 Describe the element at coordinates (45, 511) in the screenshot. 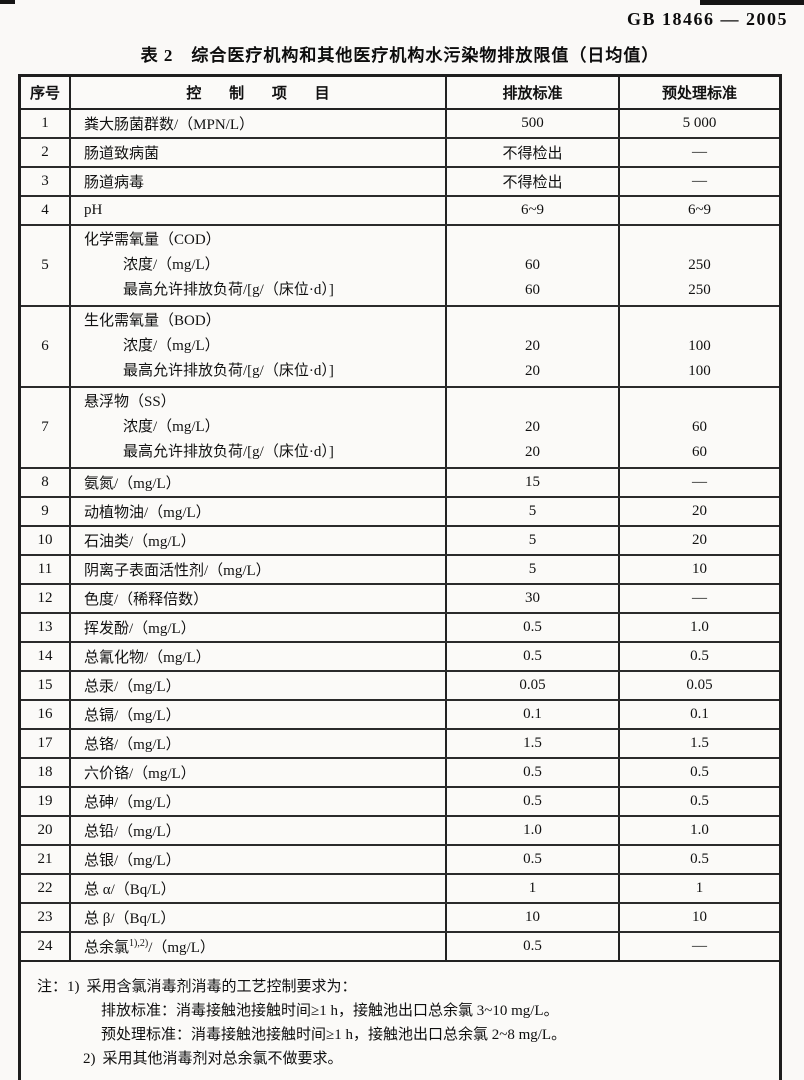

I see `serial-number-text: 9` at that location.